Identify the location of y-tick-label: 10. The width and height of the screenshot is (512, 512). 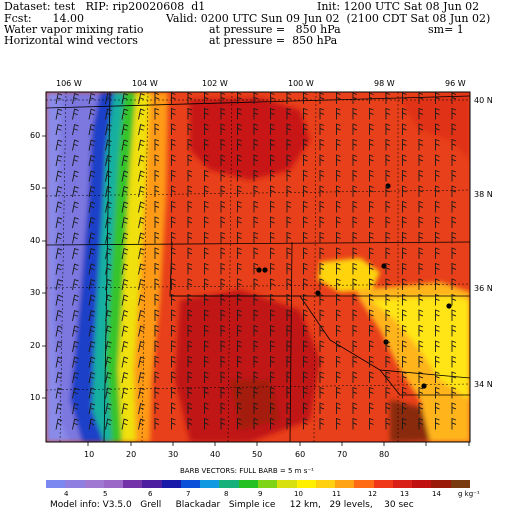
(35, 397).